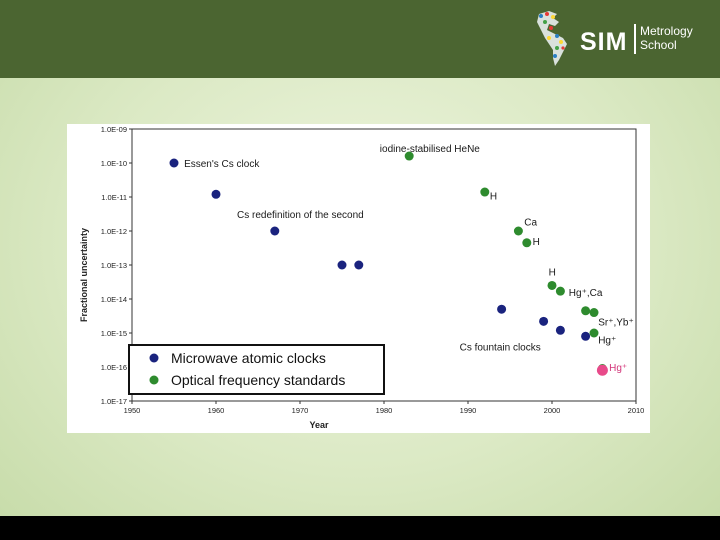 The image size is (720, 540). What do you see at coordinates (114, 401) in the screenshot?
I see `y-tick-label: 1.0E-17` at bounding box center [114, 401].